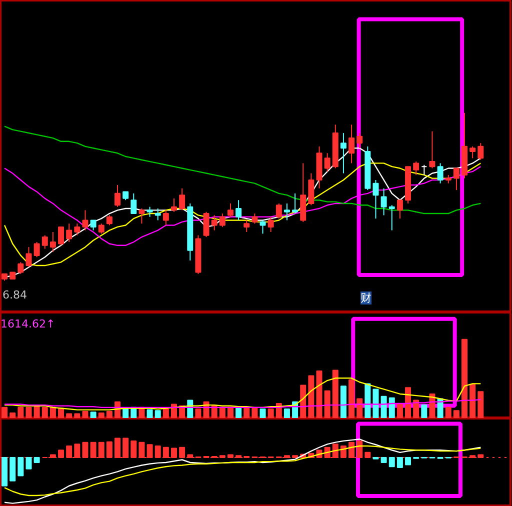 This screenshot has height=506, width=512. I want to click on text: 6.84, so click(14, 295).